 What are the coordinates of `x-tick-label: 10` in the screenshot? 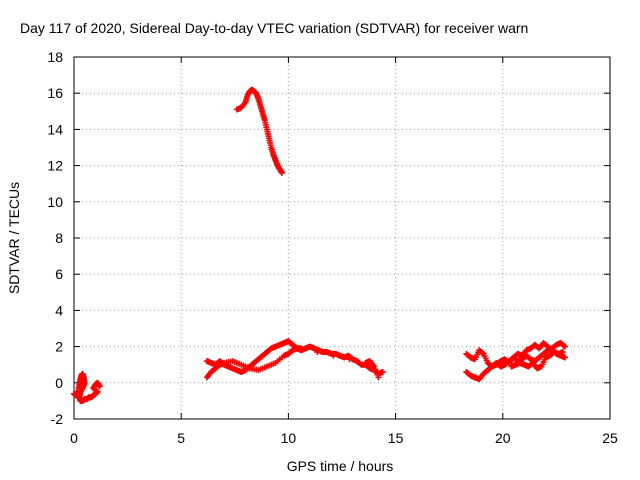 It's located at (289, 438).